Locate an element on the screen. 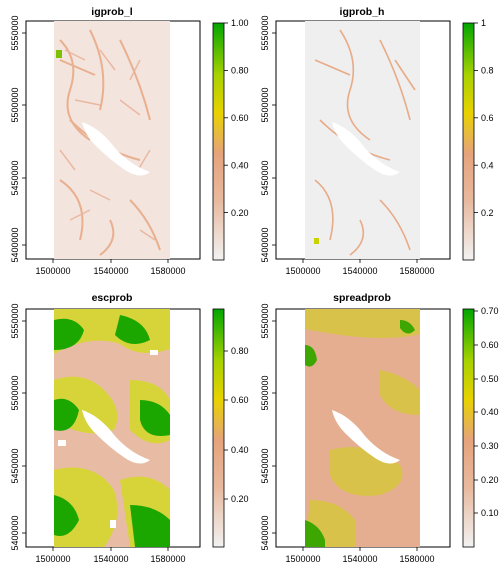 This screenshot has height=569, width=499. legend-tick: 0.8 is located at coordinates (487, 71).